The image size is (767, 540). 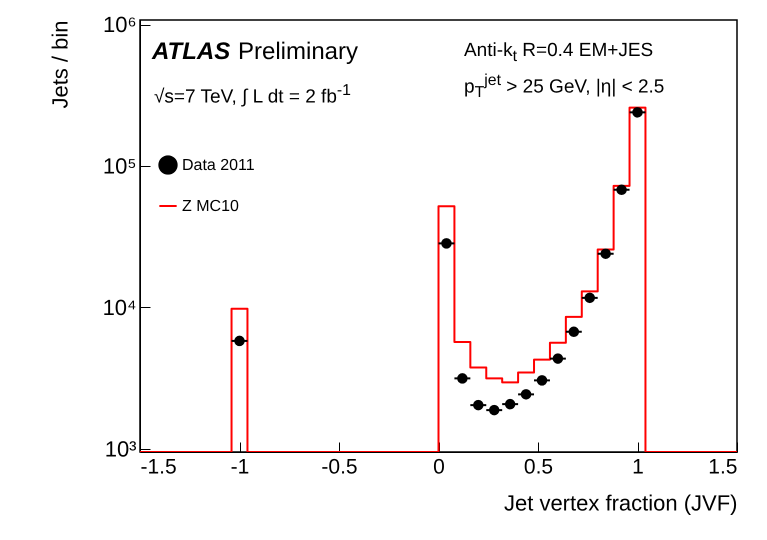 What do you see at coordinates (559, 53) in the screenshot?
I see `annotation: Anti-k$_{t}$ R=0.4 EM+JES` at bounding box center [559, 53].